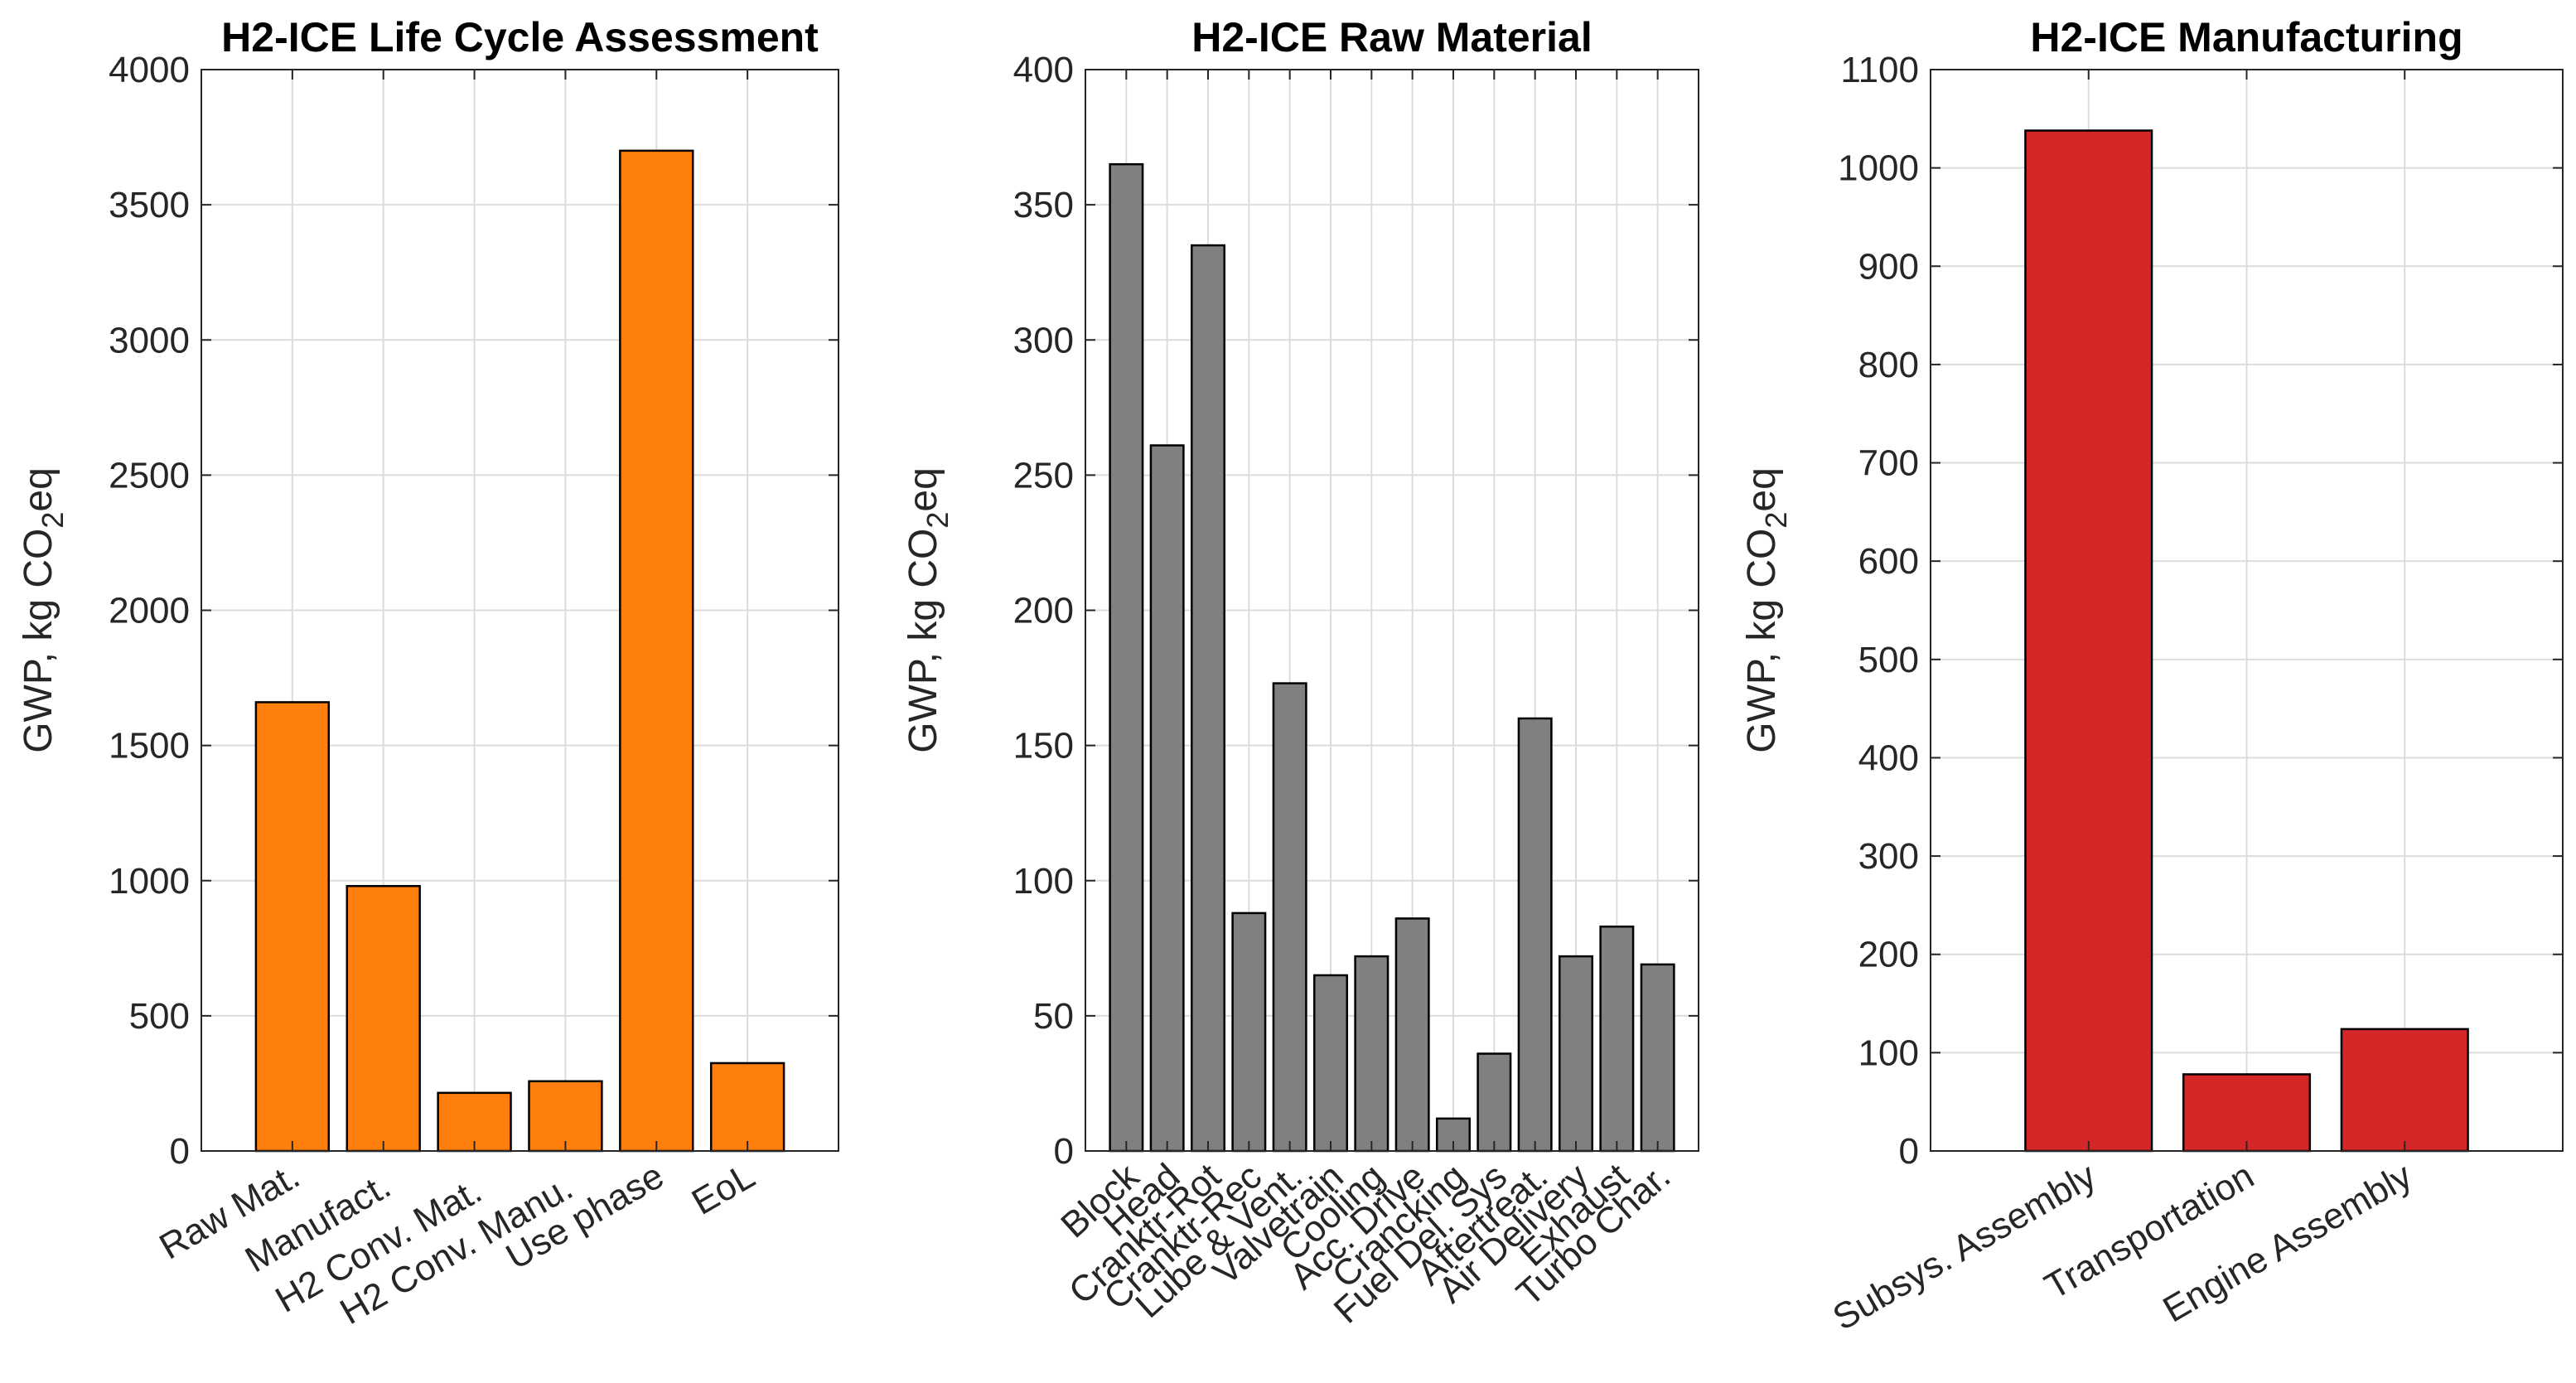  Describe the element at coordinates (292, 927) in the screenshot. I see `bar-raw-mat` at that location.